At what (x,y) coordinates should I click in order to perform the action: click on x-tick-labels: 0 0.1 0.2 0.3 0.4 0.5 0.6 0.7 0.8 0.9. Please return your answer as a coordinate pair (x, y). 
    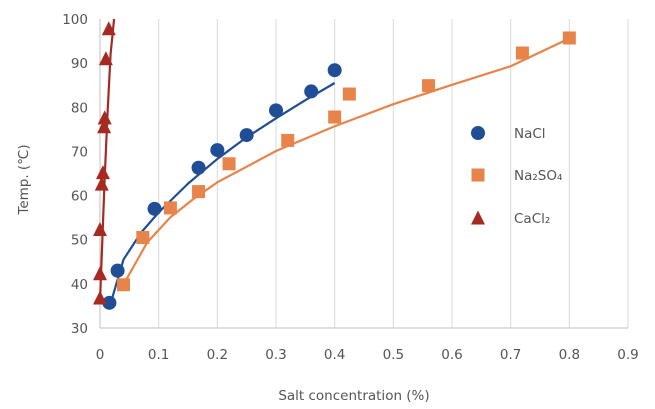
    Looking at the image, I should click on (367, 355).